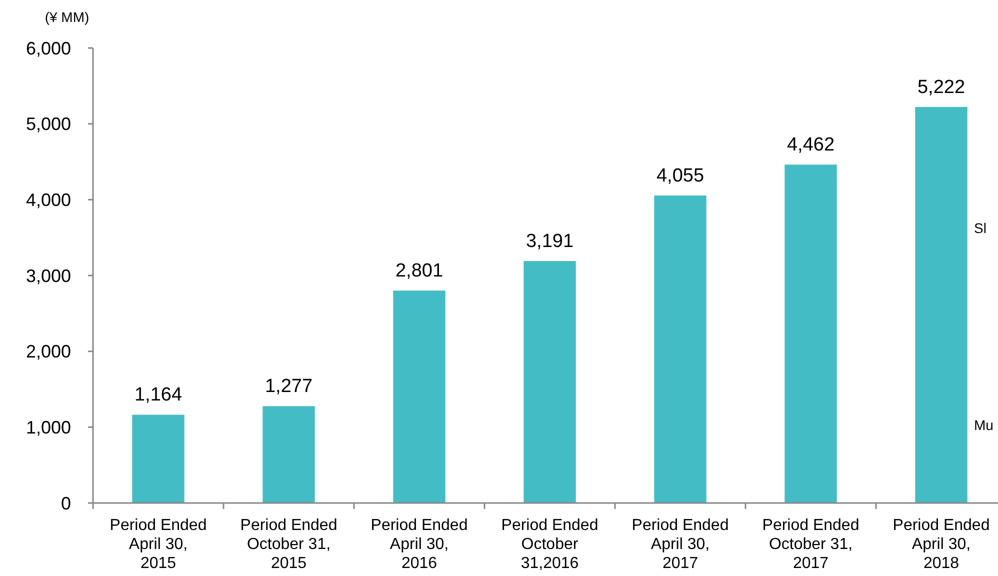  I want to click on x-tick-label: Period Ended April 30, 2015, so click(158, 544).